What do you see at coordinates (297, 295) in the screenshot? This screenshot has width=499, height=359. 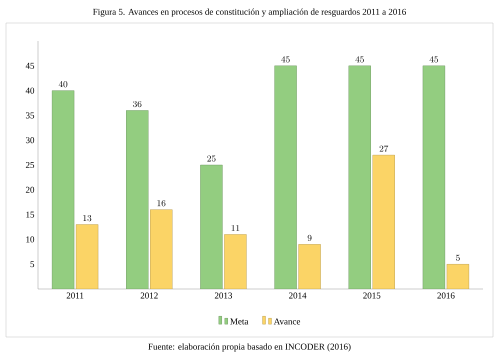 I see `x-tick-label: 2014` at bounding box center [297, 295].